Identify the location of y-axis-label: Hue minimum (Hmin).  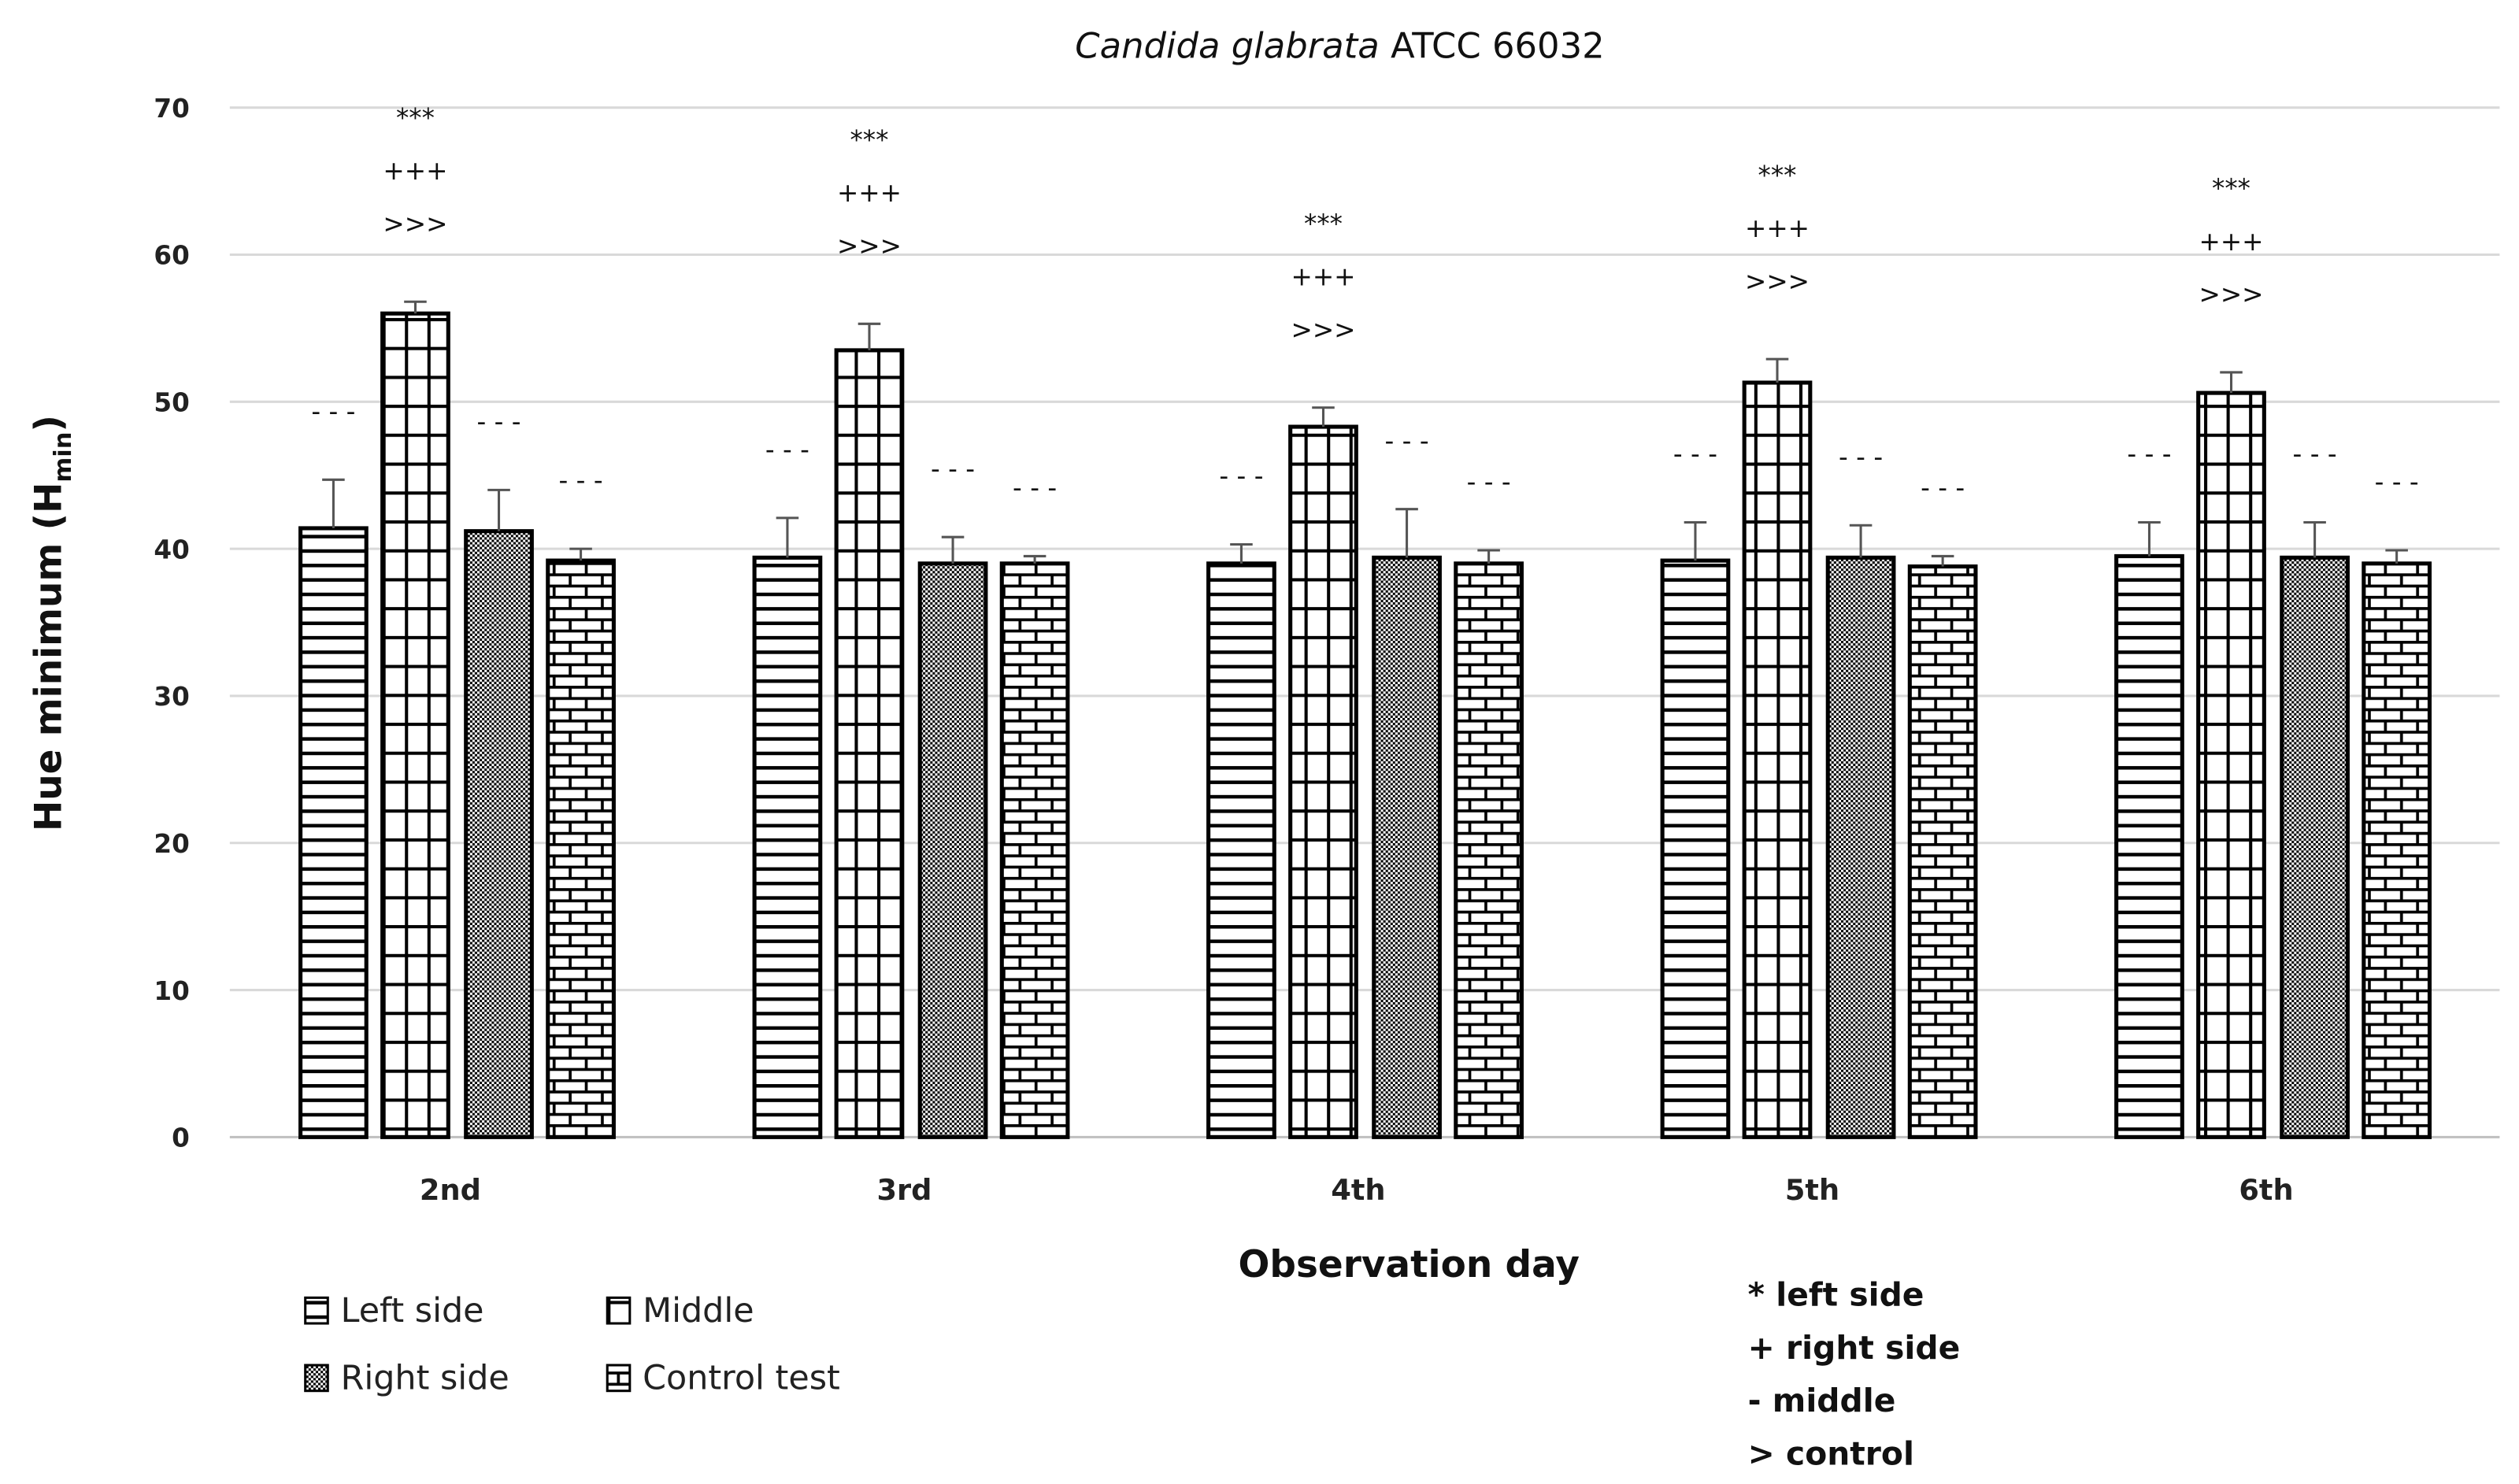
(52, 623).